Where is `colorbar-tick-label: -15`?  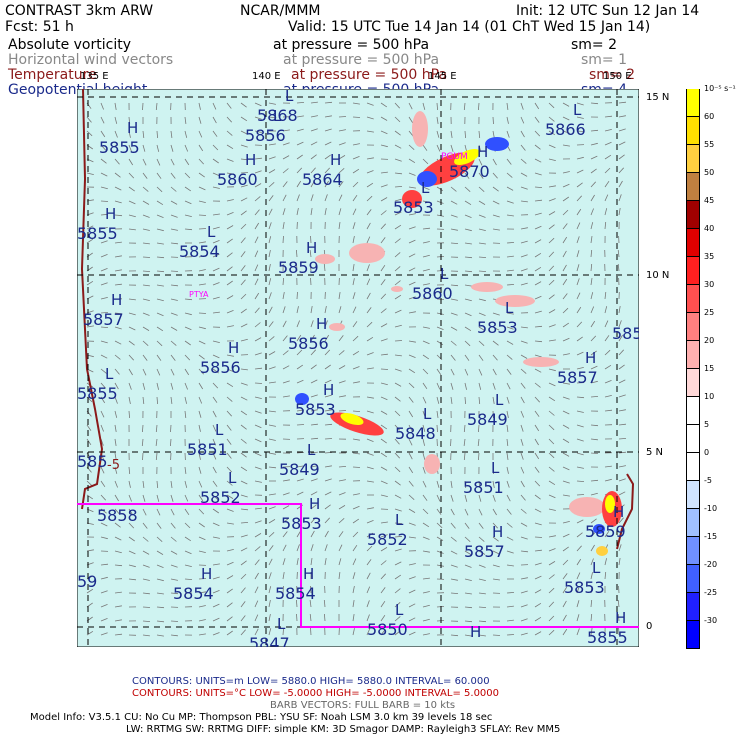 colorbar-tick-label: -15 is located at coordinates (711, 536).